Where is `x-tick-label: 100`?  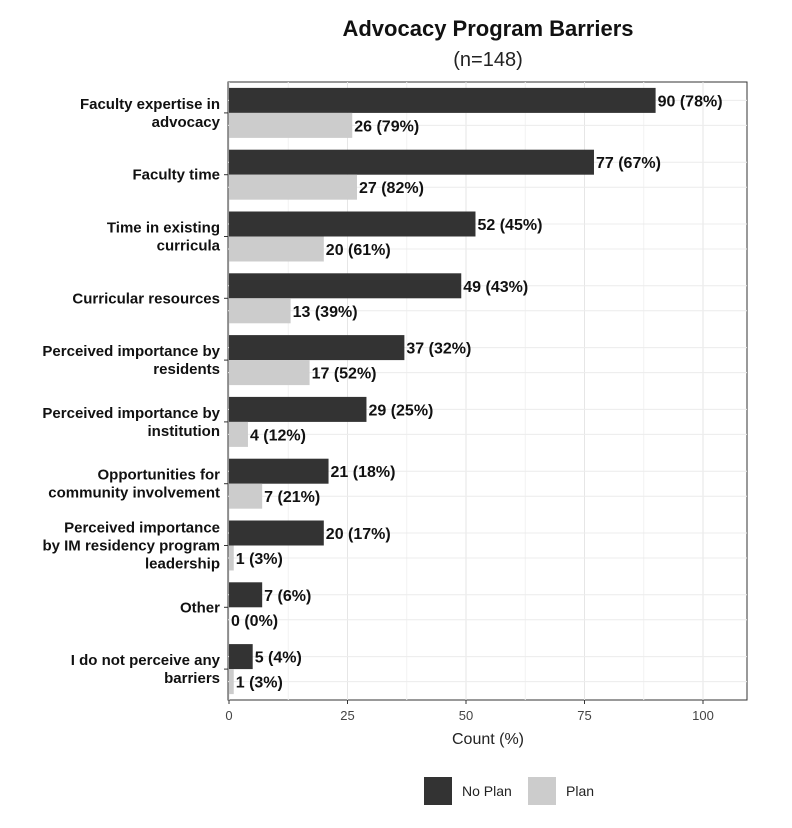 x-tick-label: 100 is located at coordinates (703, 715).